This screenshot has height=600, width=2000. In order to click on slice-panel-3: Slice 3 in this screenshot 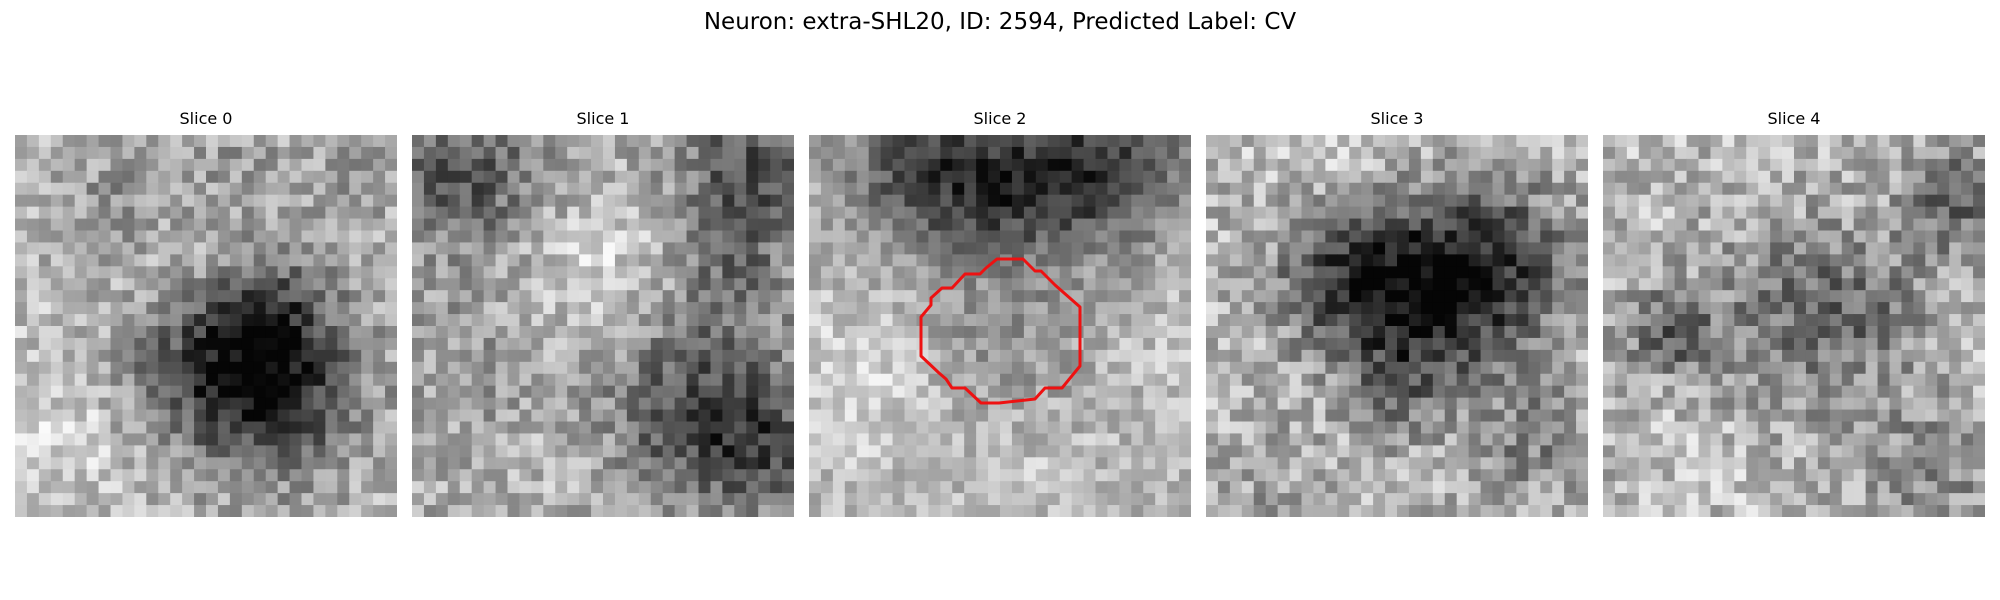, I will do `click(1397, 313)`.